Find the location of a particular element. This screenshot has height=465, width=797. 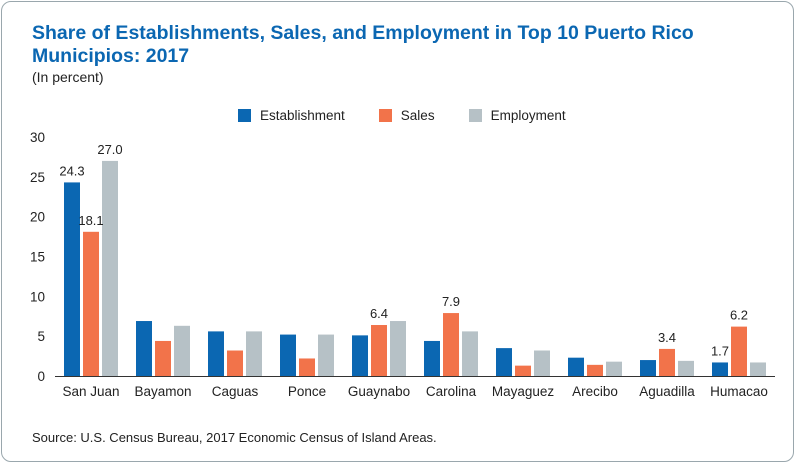

bar-establishment-aguadilla is located at coordinates (648, 368).